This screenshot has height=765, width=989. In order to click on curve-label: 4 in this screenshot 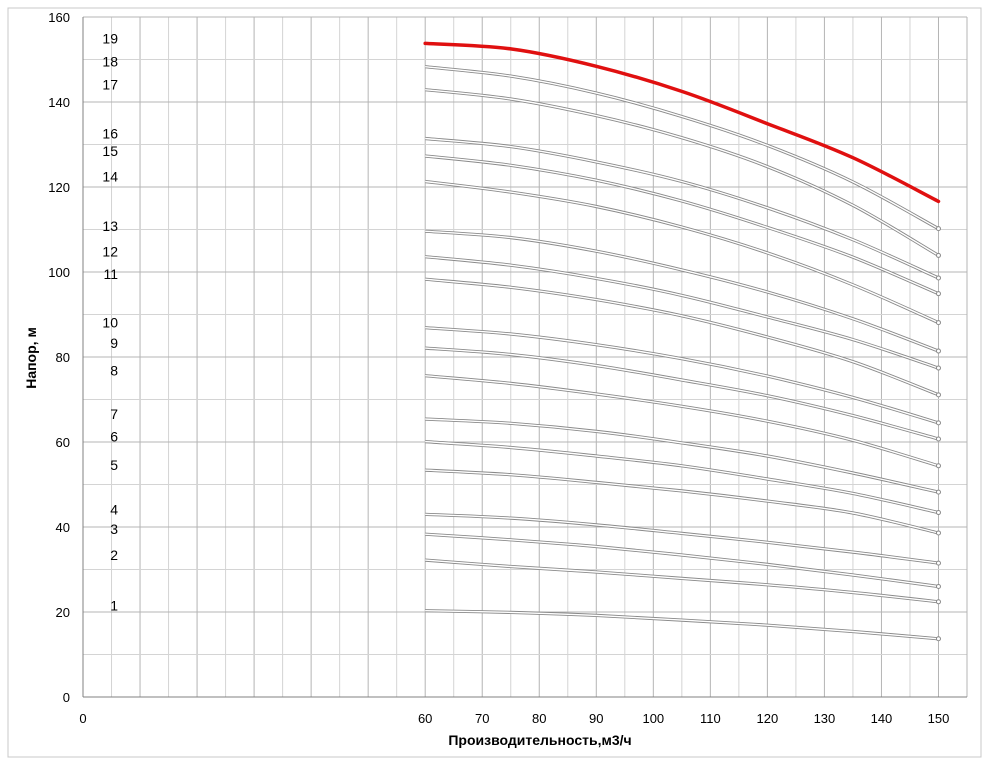, I will do `click(114, 509)`.